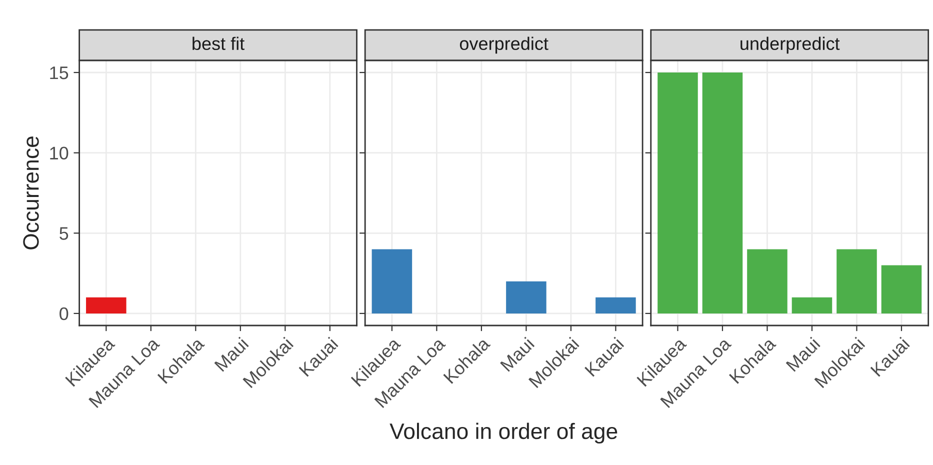 The width and height of the screenshot is (933, 465). I want to click on y-axis-title: Occurrence, so click(31, 193).